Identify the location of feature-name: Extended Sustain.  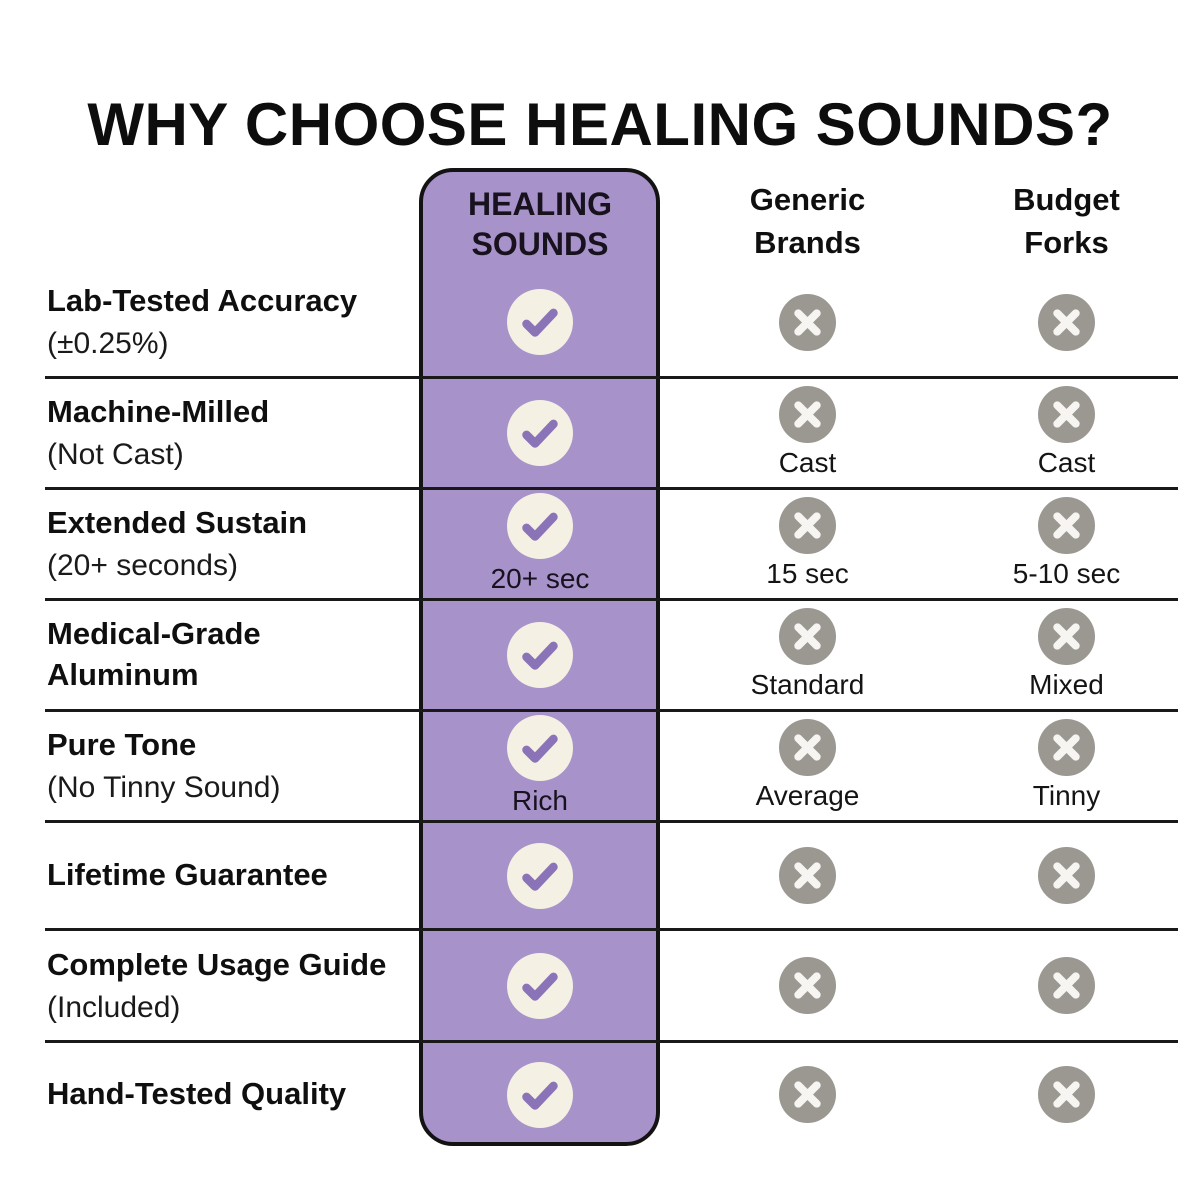
(177, 523).